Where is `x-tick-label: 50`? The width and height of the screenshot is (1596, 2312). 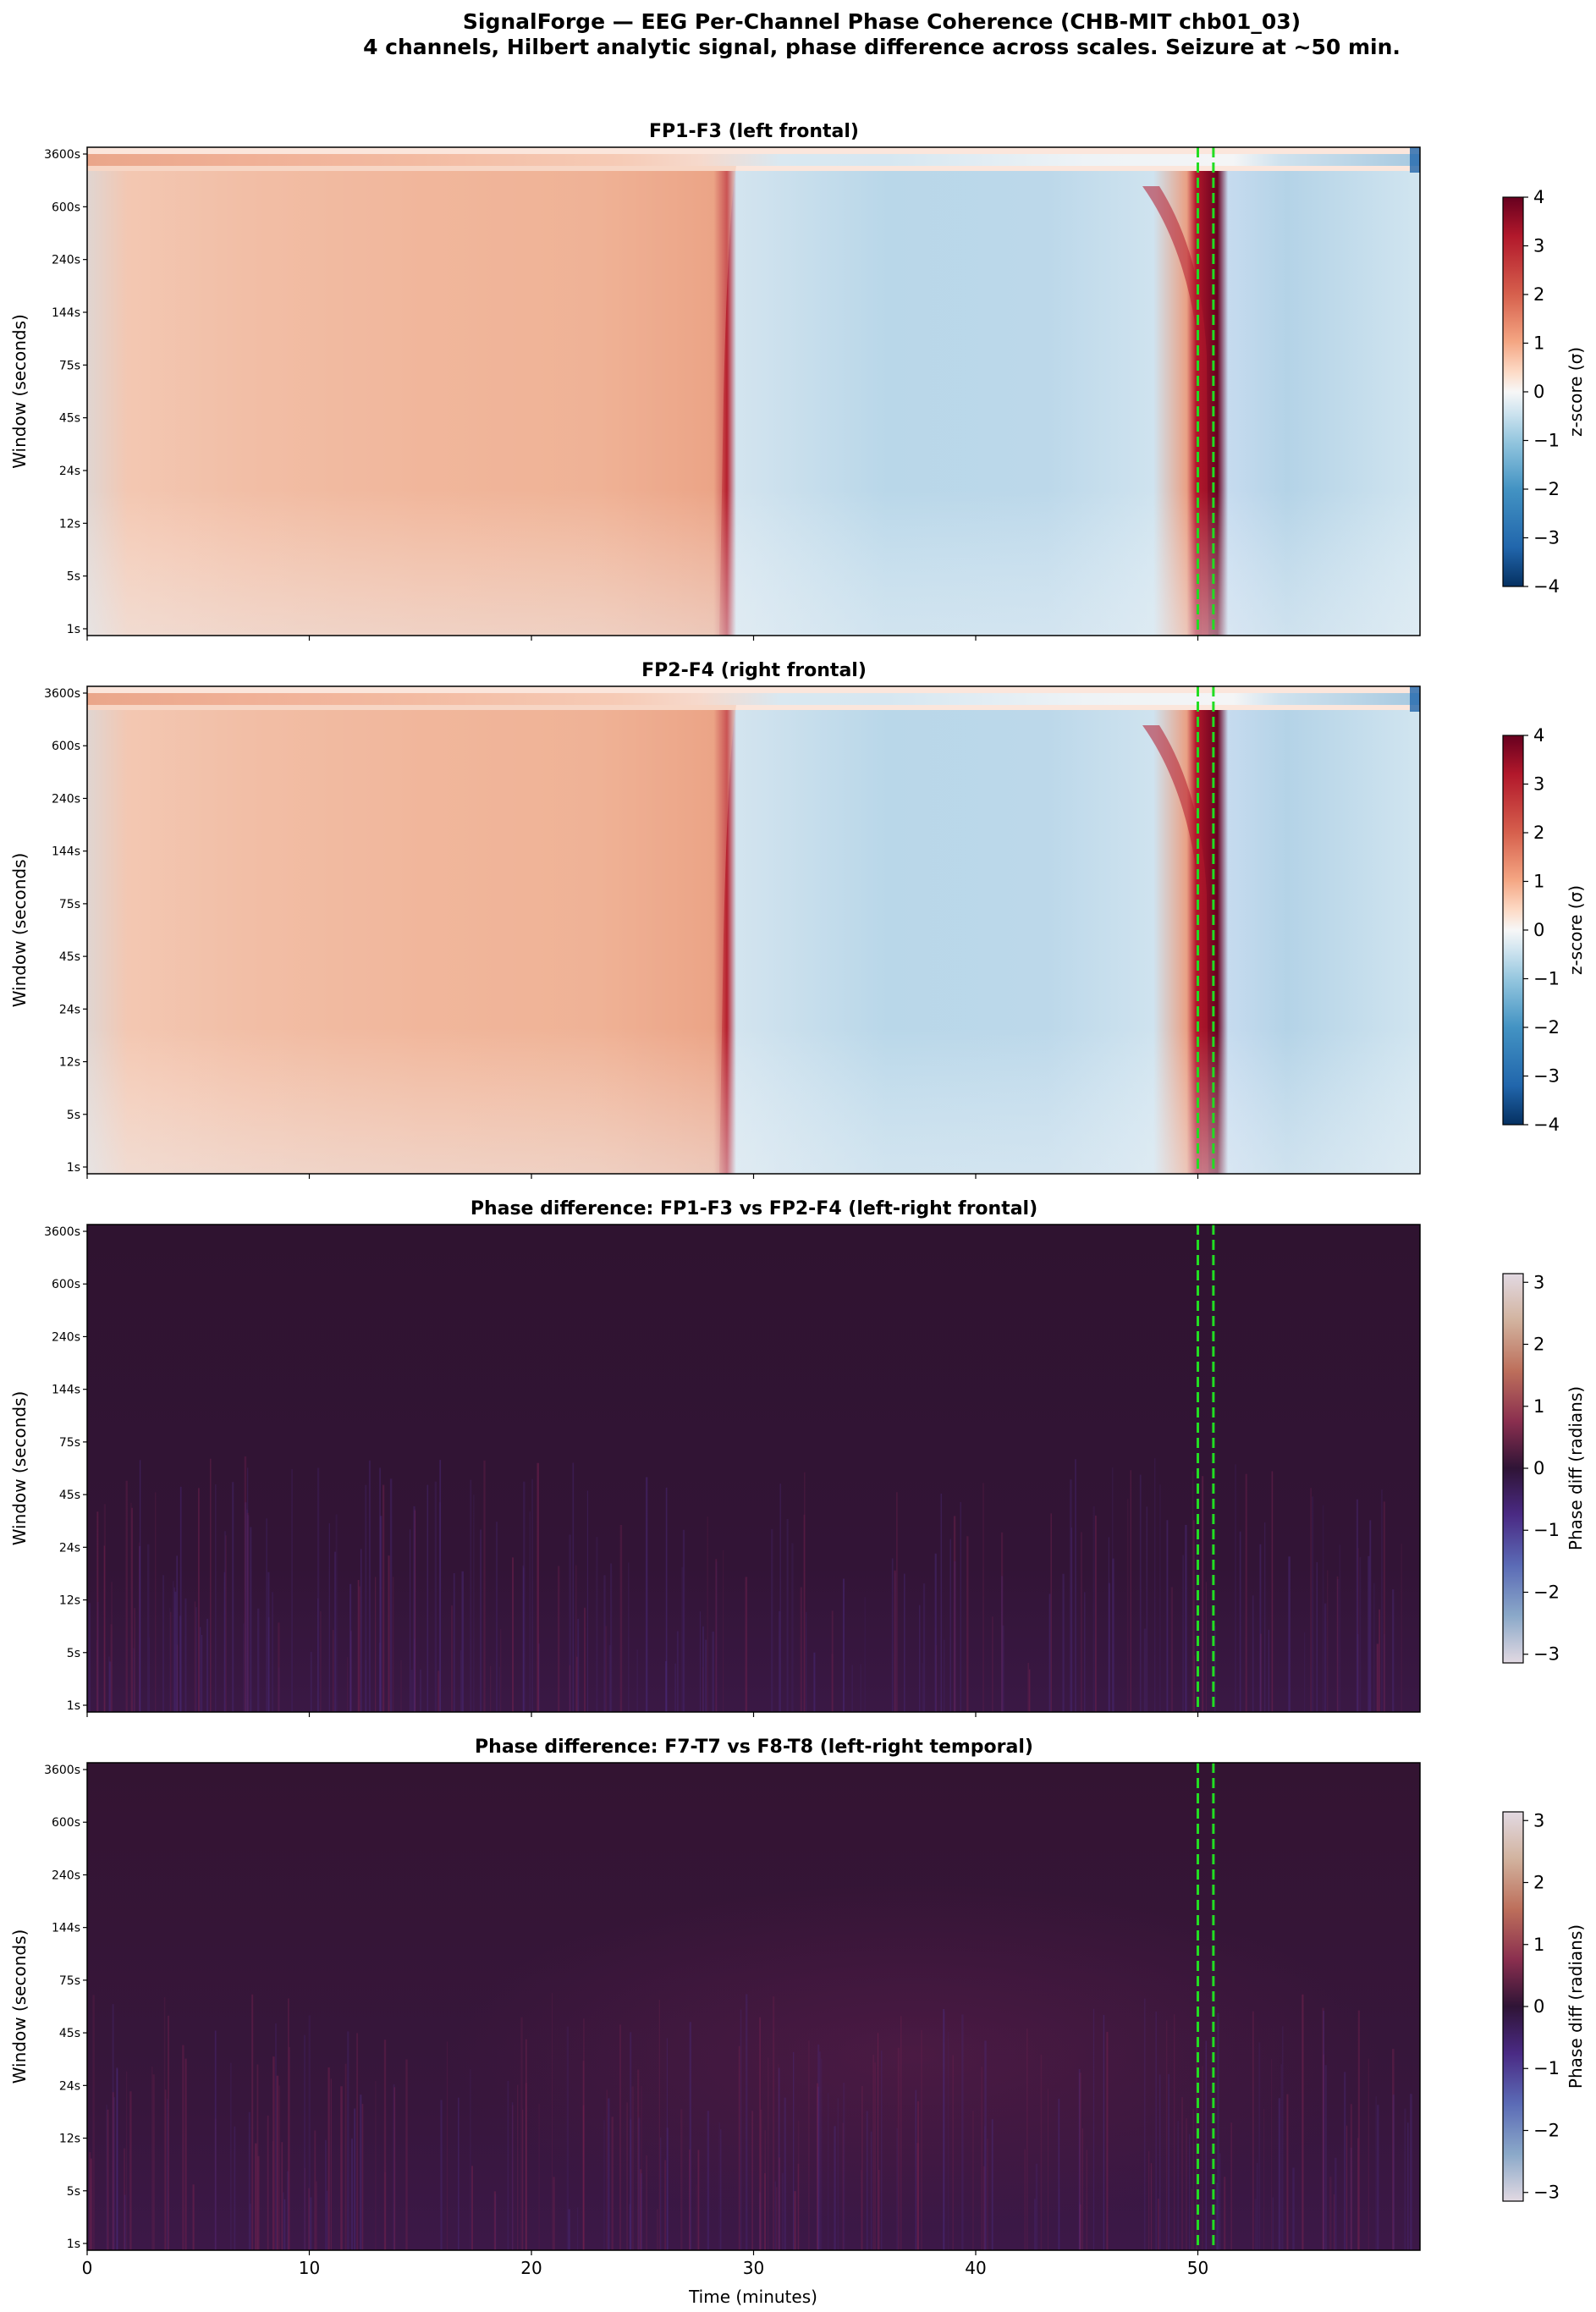 x-tick-label: 50 is located at coordinates (1197, 2268).